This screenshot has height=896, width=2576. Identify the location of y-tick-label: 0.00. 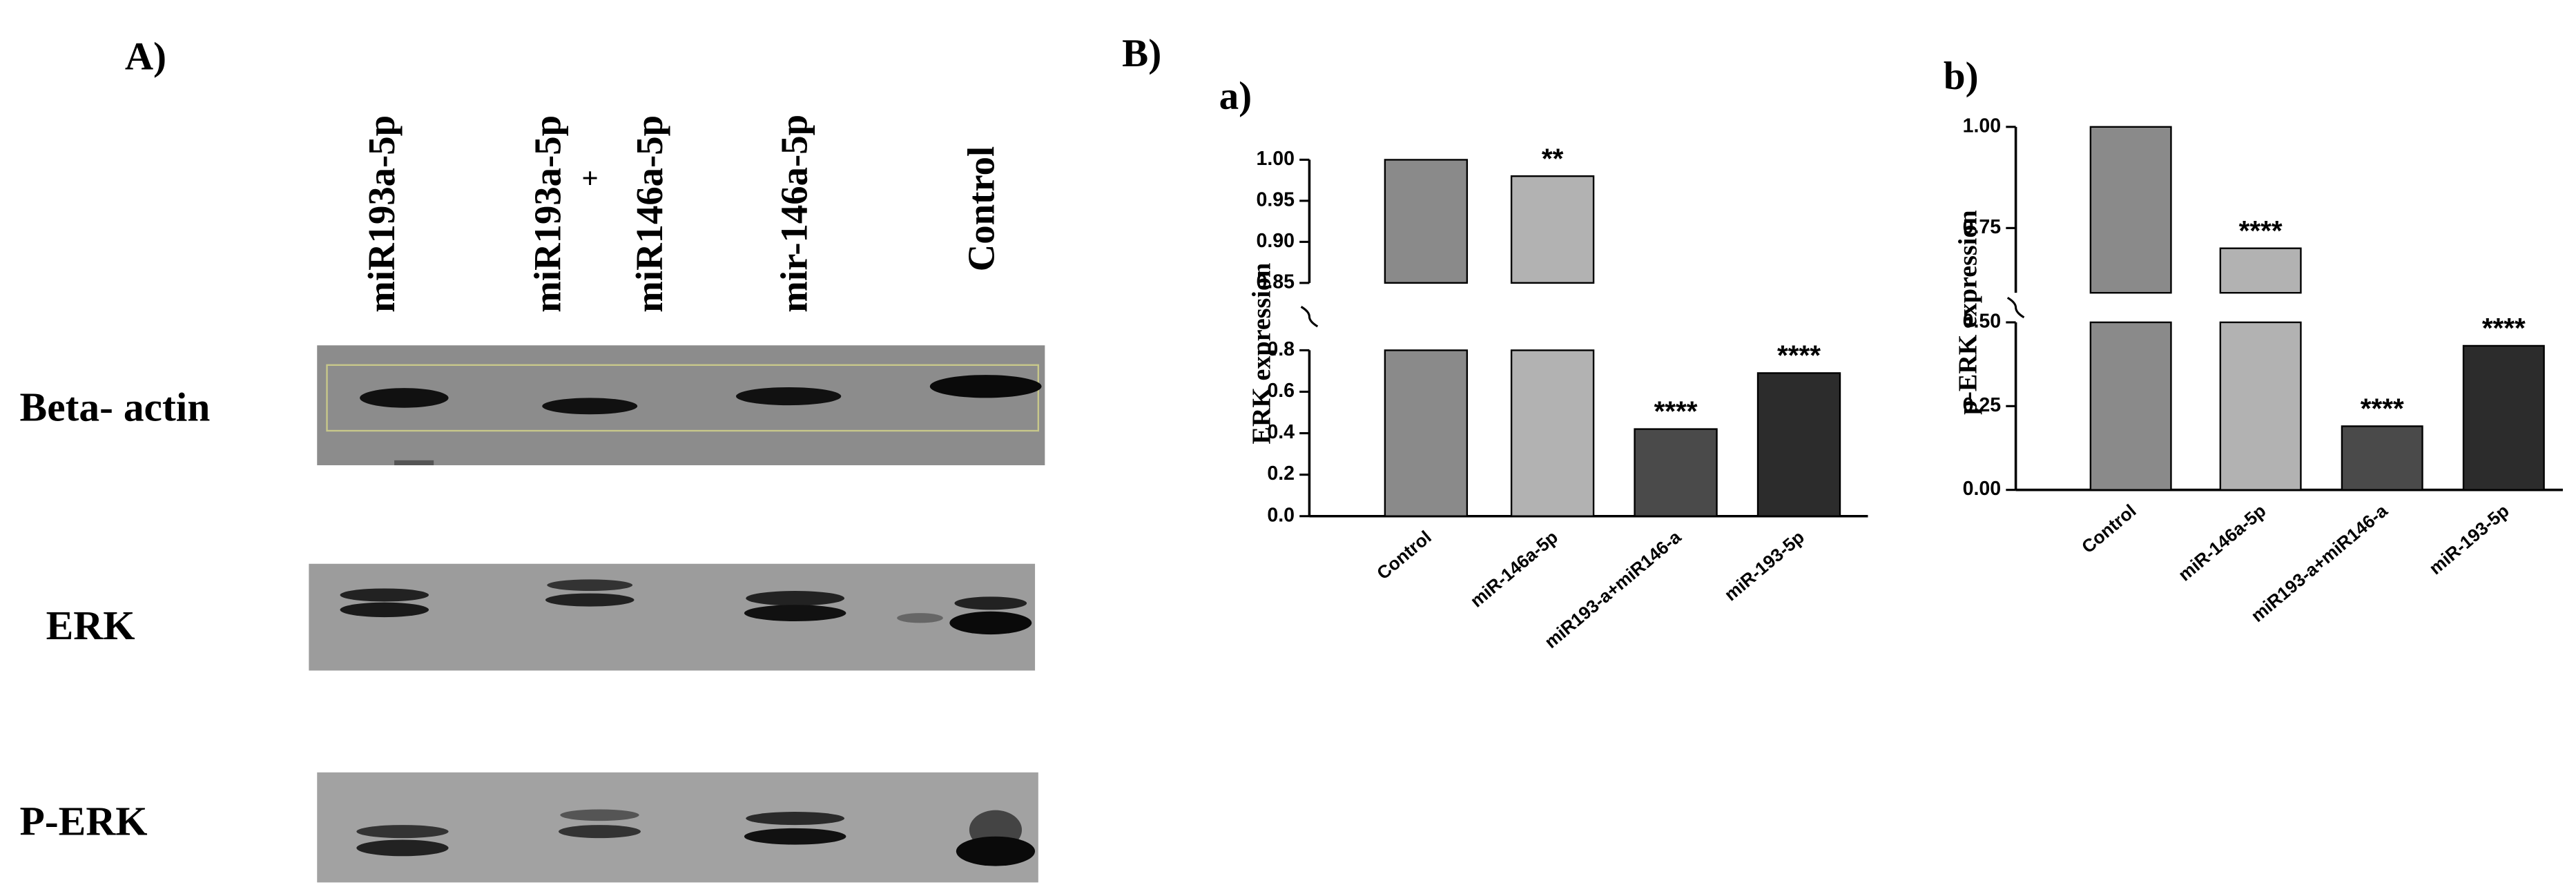
(1983, 489).